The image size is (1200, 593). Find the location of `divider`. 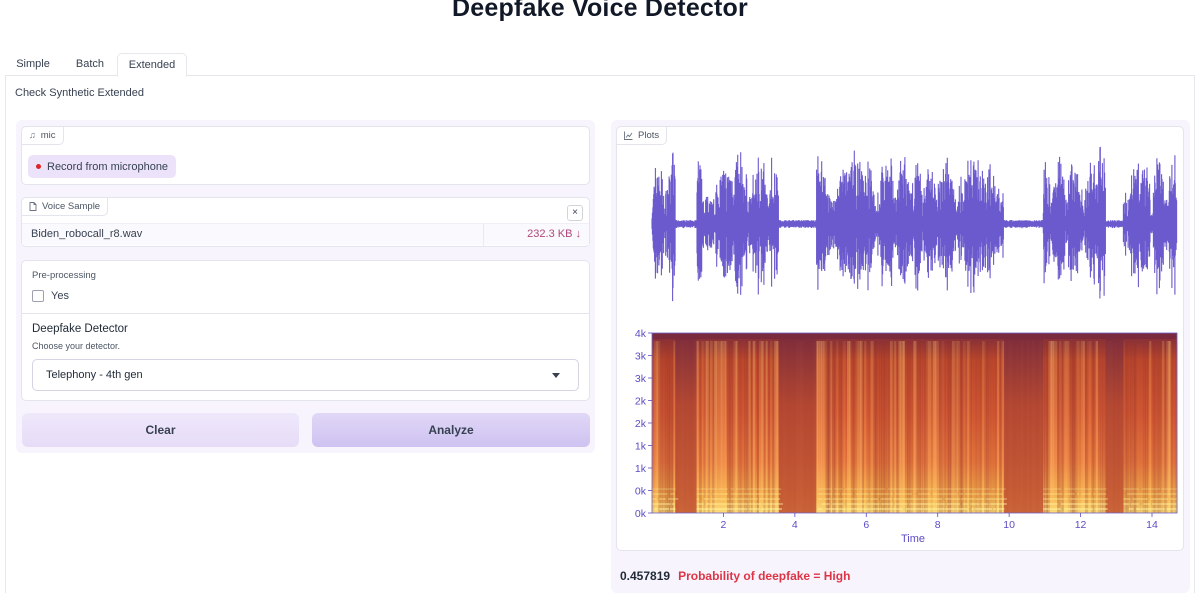

divider is located at coordinates (305, 313).